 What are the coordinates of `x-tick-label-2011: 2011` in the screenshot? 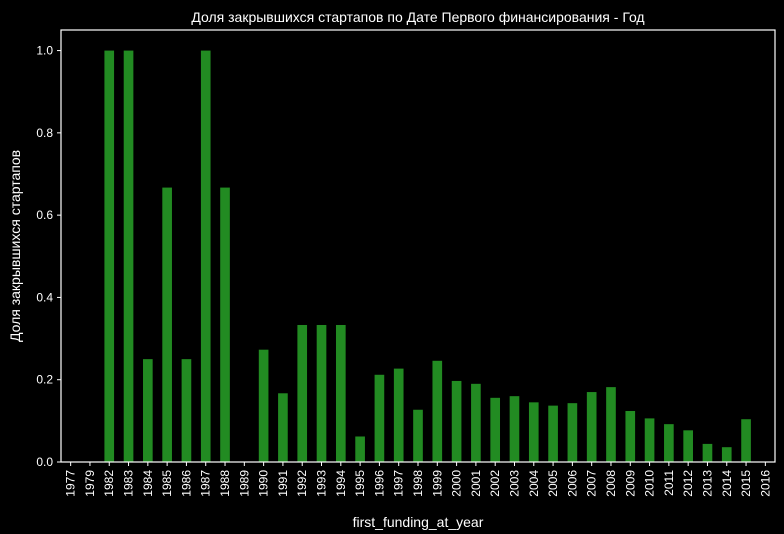 It's located at (669, 483).